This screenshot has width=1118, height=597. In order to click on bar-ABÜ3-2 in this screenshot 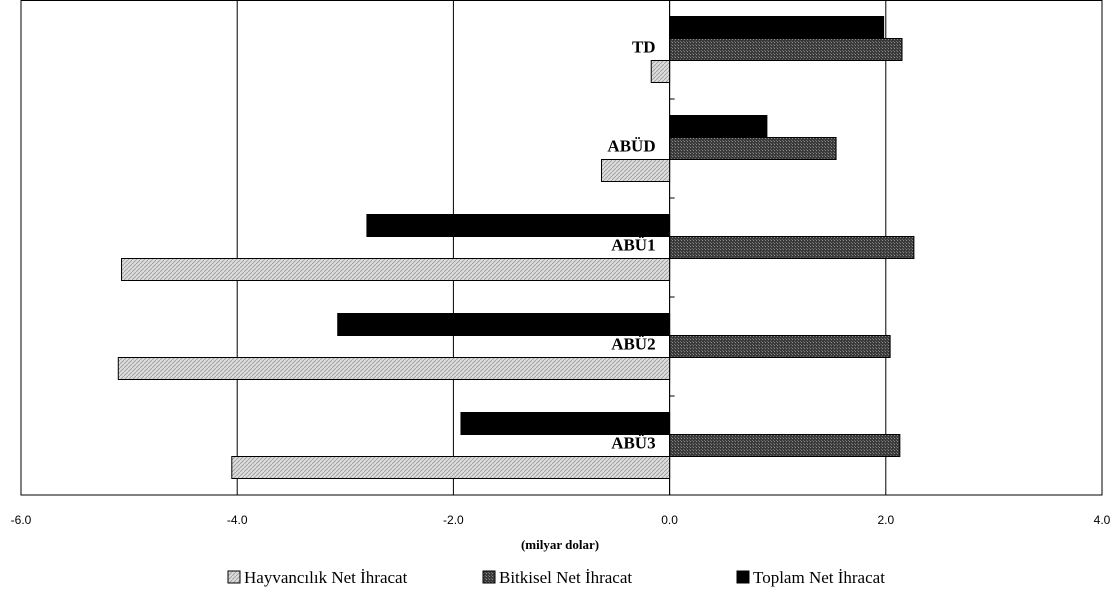, I will do `click(451, 467)`.